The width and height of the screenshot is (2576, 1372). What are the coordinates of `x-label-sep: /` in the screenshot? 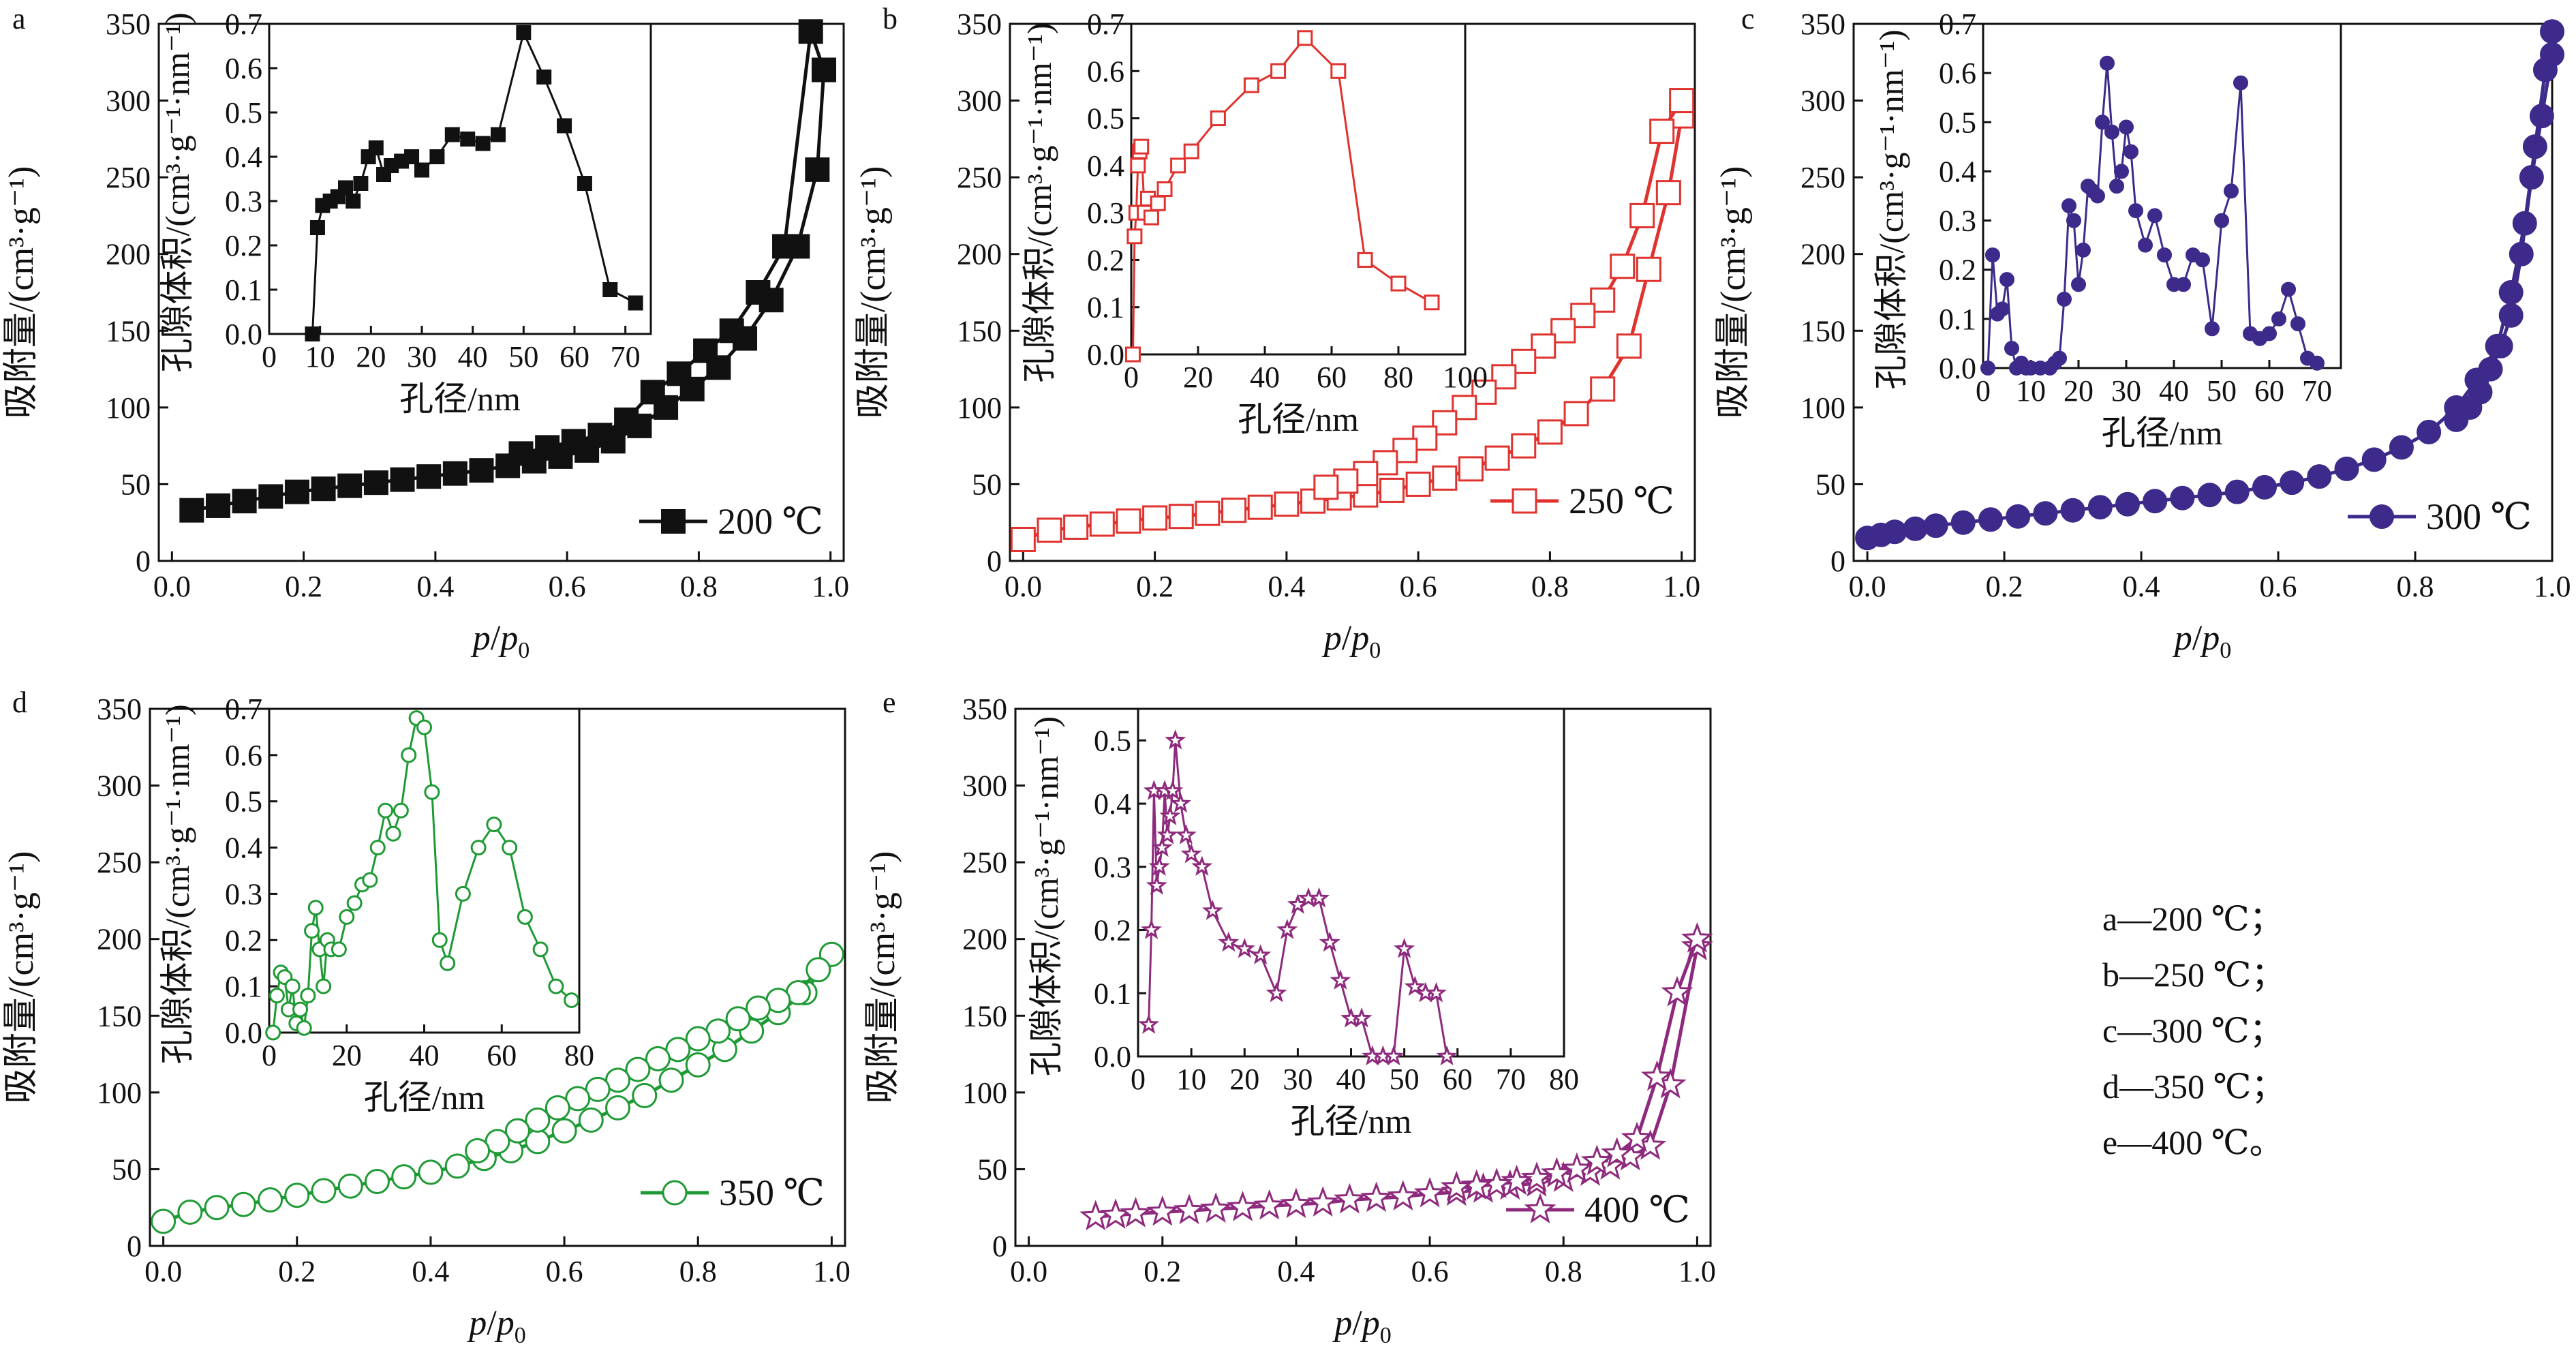 It's located at (2197, 638).